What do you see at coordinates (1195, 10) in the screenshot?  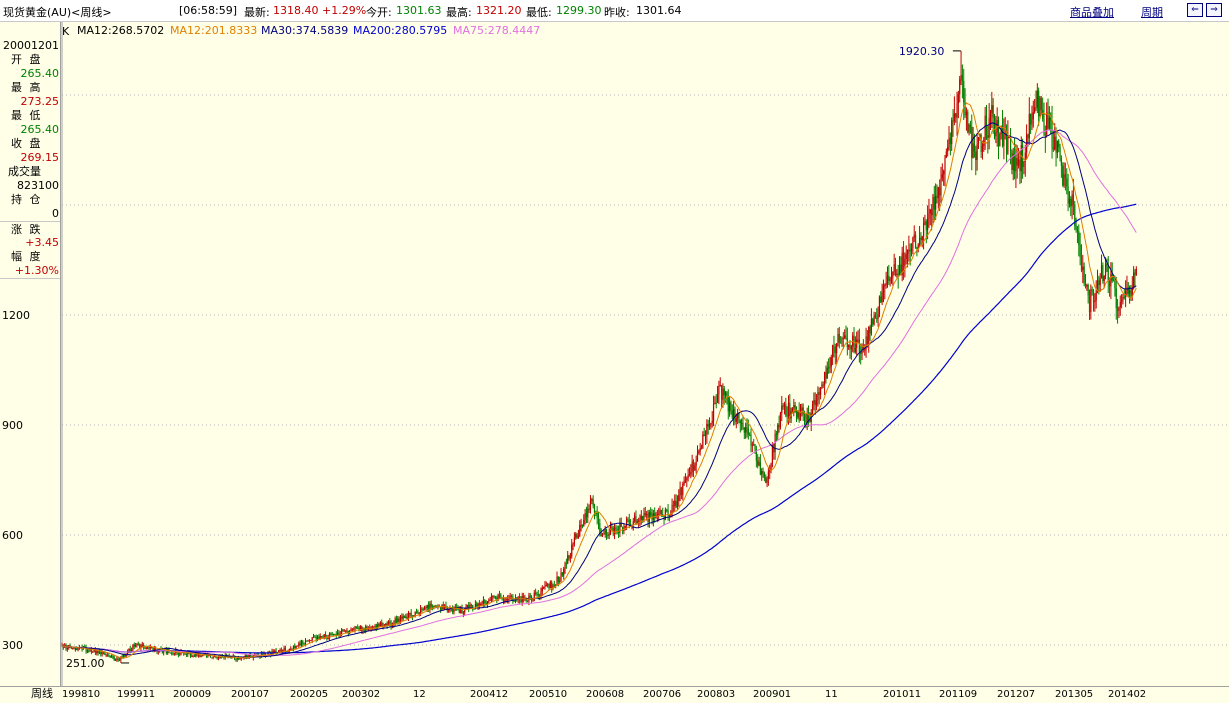 I see `scroll-left-icon: ⇐` at bounding box center [1195, 10].